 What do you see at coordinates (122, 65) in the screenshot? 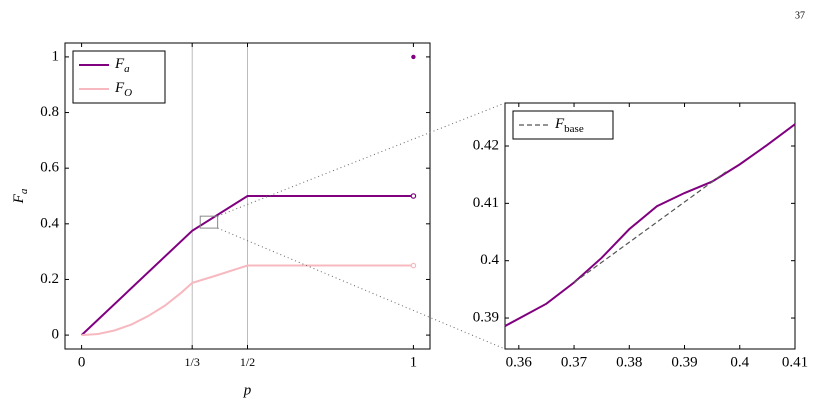
I see `legend-label: Fa` at bounding box center [122, 65].